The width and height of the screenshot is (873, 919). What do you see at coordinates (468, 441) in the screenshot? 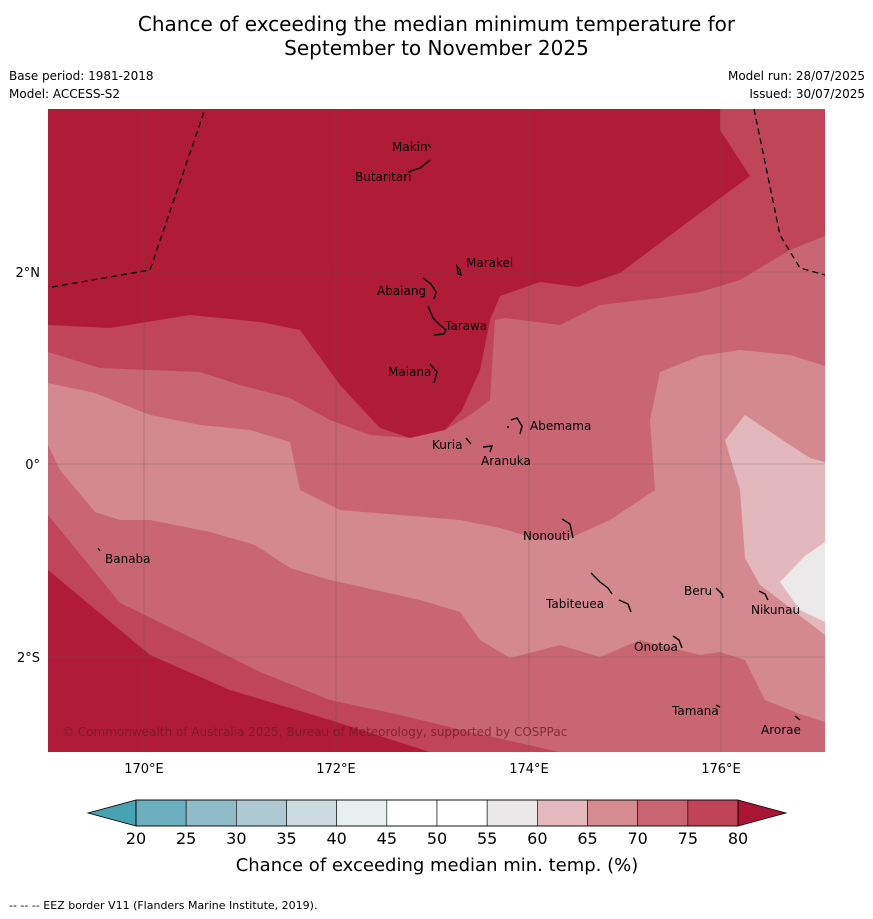
I see `island-shape-kuria` at bounding box center [468, 441].